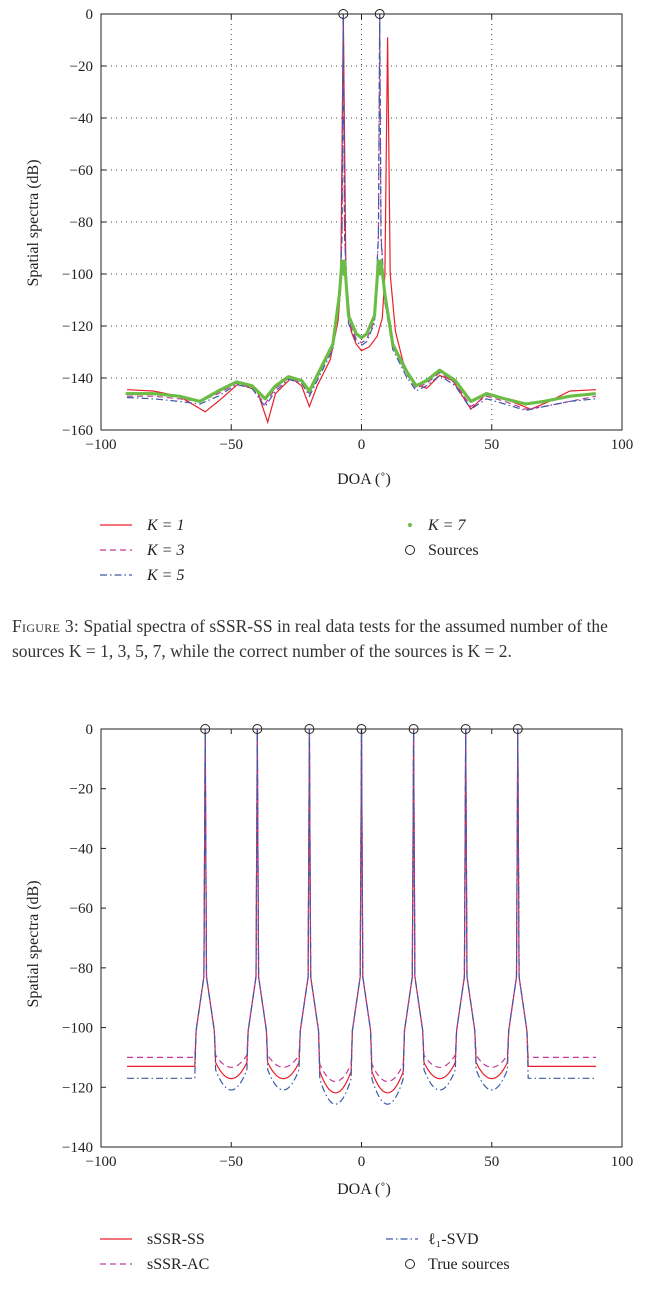 Image resolution: width=664 pixels, height=1303 pixels. I want to click on legend-label-k7: K = 7, so click(446, 525).